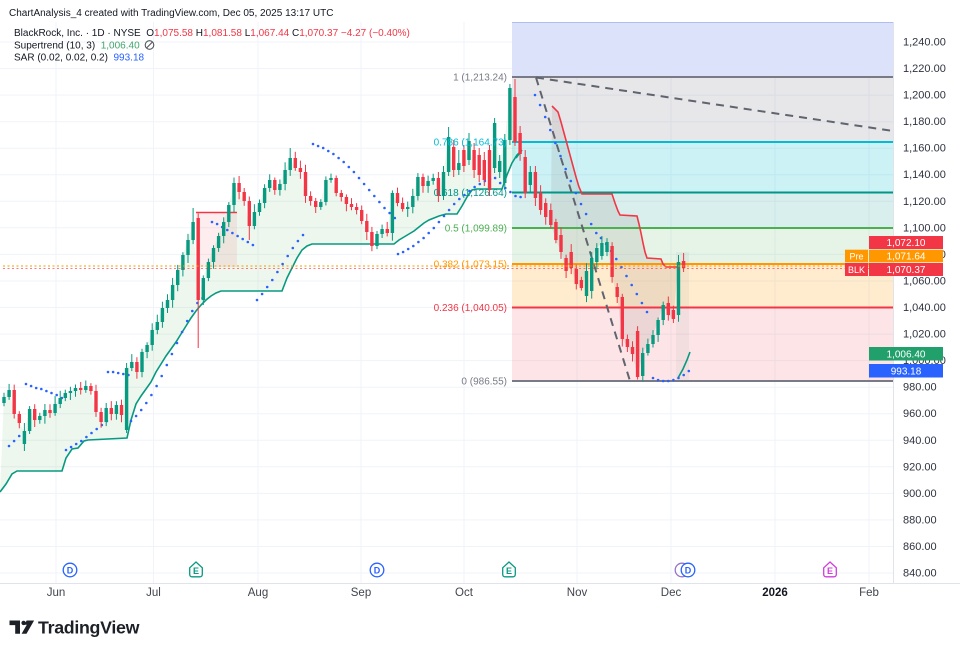  What do you see at coordinates (924, 96) in the screenshot?
I see `svg-text: 1,200.00` at bounding box center [924, 96].